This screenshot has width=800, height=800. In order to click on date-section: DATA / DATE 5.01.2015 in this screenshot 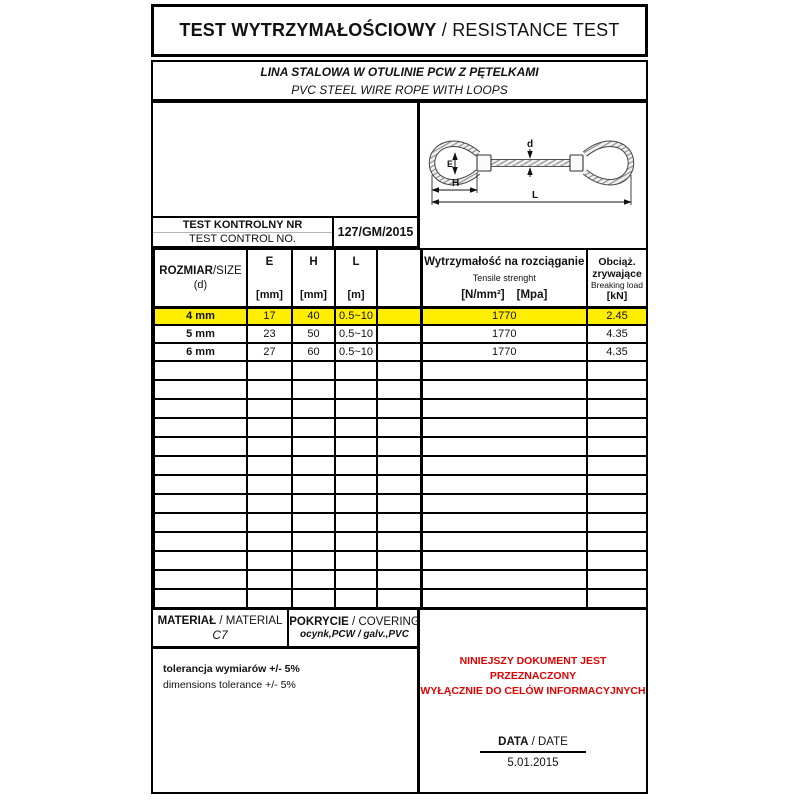, I will do `click(533, 752)`.